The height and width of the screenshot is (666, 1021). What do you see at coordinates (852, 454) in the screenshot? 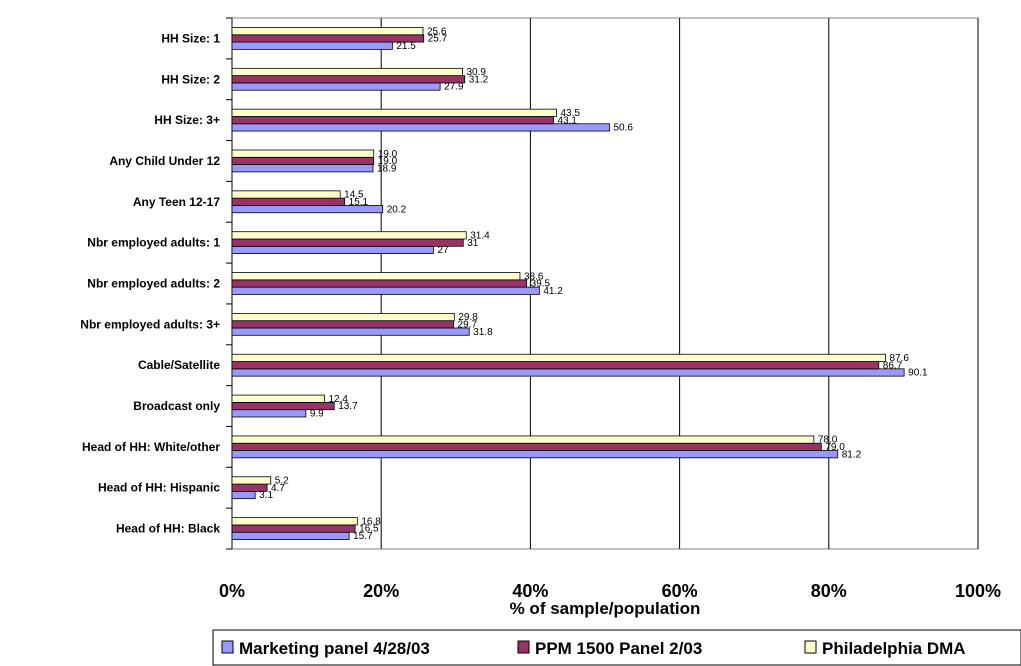
I see `data-label: 81.2` at bounding box center [852, 454].